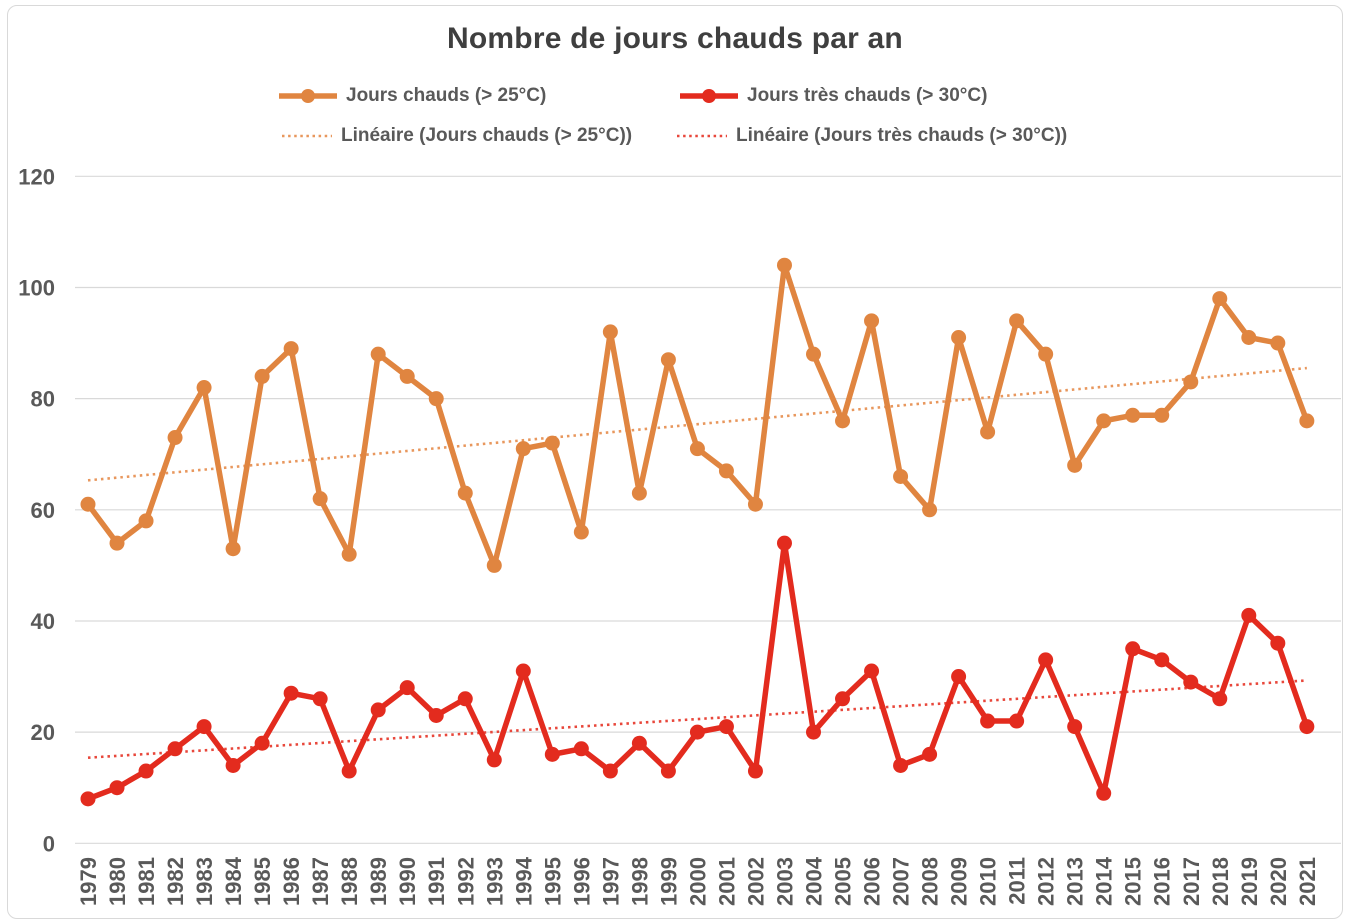 This screenshot has height=924, width=1350. I want to click on legend-item-series2: Jours très chauds (> 30°C), so click(833, 96).